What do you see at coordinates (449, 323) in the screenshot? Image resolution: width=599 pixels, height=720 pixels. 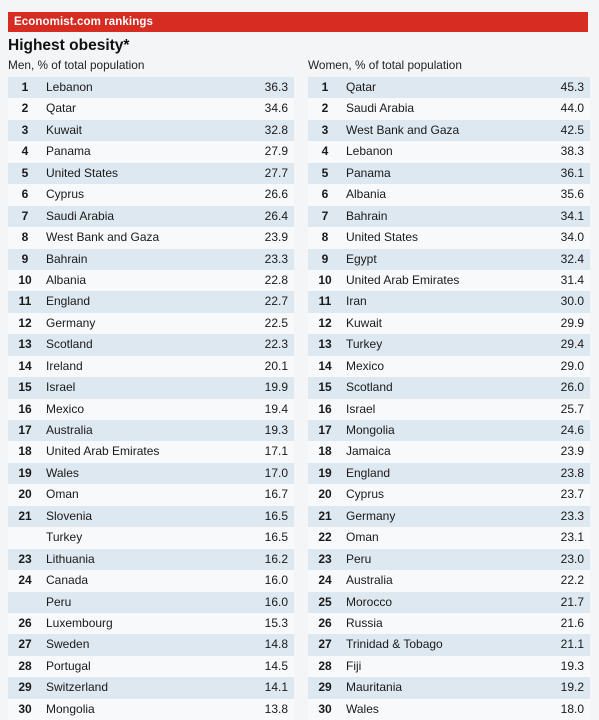 I see `table-row: 12 Kuwait 29.9` at bounding box center [449, 323].